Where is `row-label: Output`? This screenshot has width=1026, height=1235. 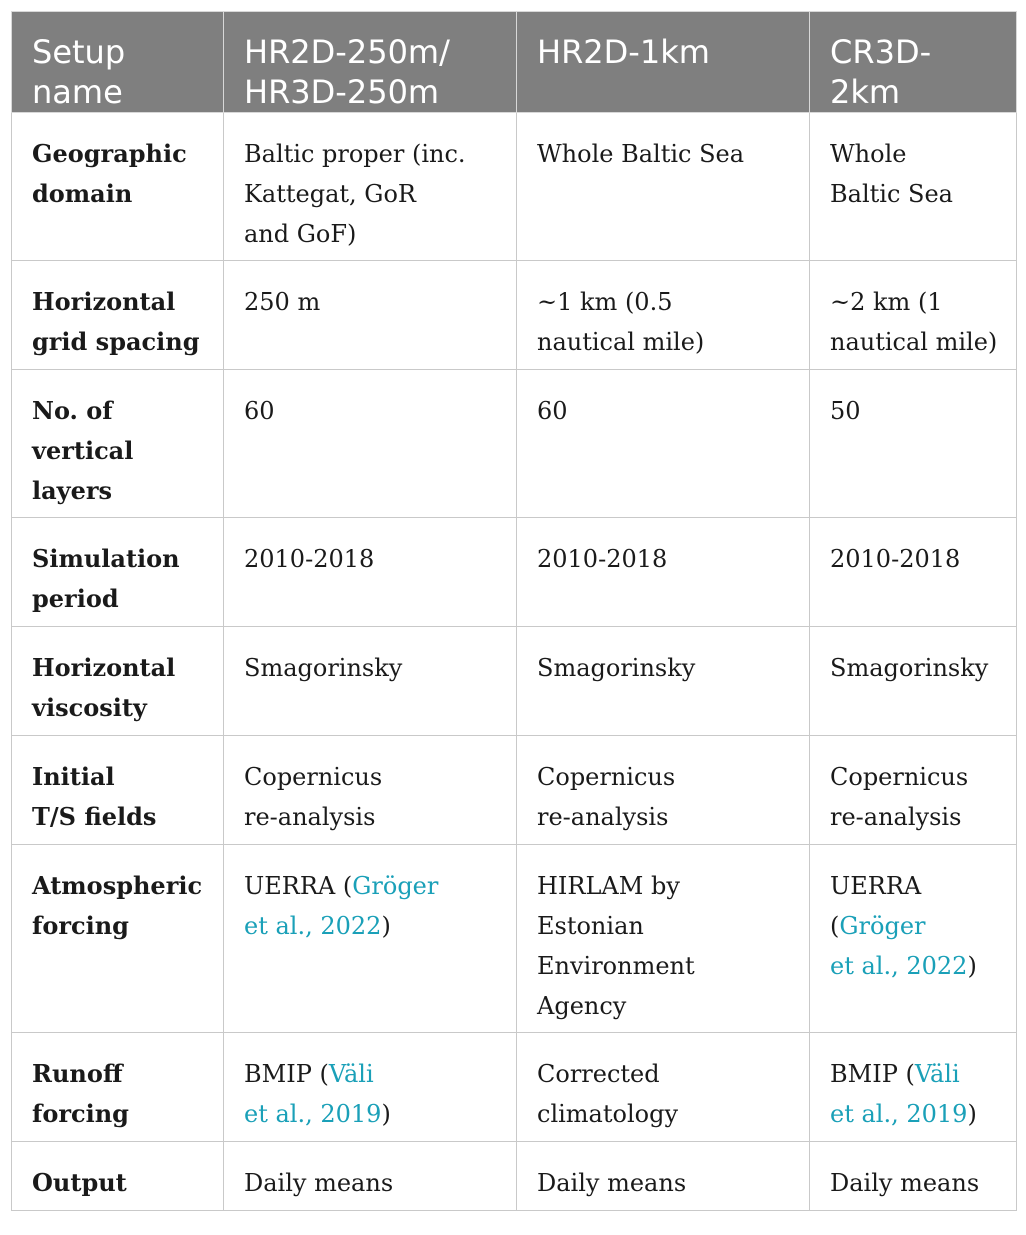 row-label: Output is located at coordinates (117, 1176).